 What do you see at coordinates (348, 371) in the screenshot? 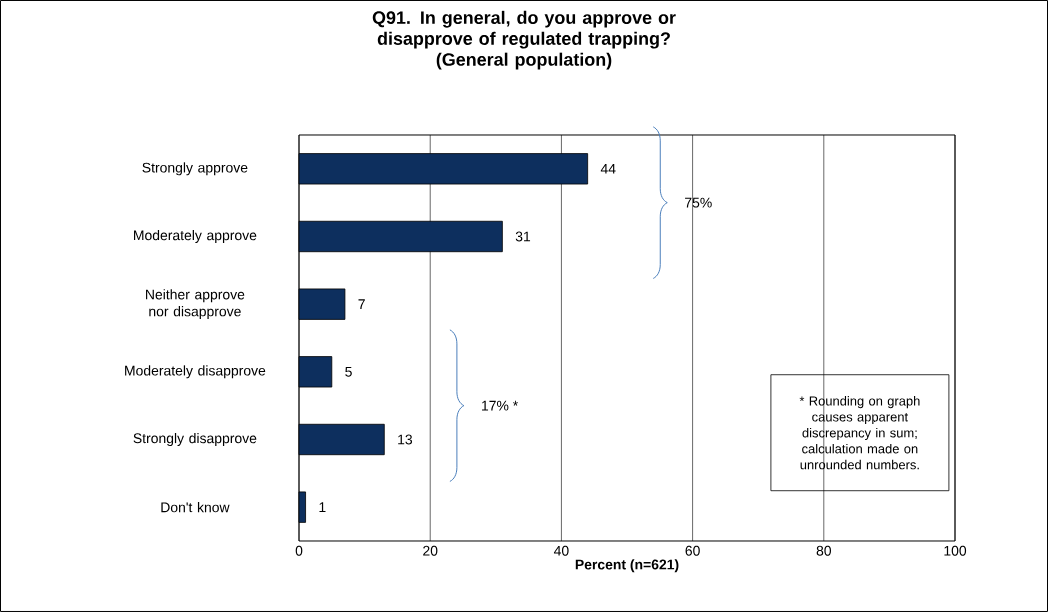
I see `data-label: 5` at bounding box center [348, 371].